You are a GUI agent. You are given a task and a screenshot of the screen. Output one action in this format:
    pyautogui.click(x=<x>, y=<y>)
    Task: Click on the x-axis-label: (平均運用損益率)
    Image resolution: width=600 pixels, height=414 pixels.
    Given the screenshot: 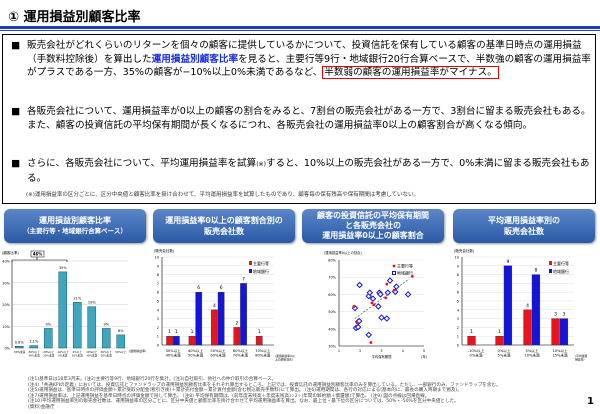 What is the action you would take?
    pyautogui.click(x=581, y=358)
    